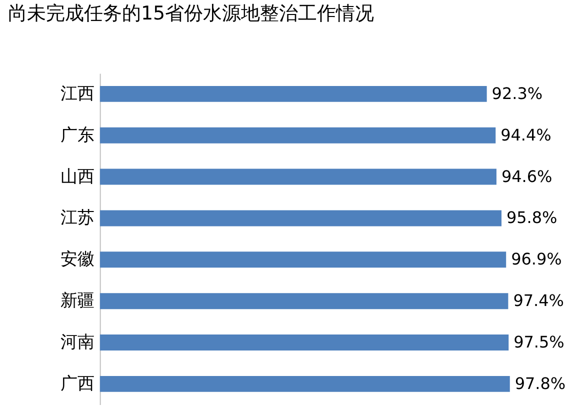 The image size is (576, 407). I want to click on y-tick-label: 山西, so click(77, 176).